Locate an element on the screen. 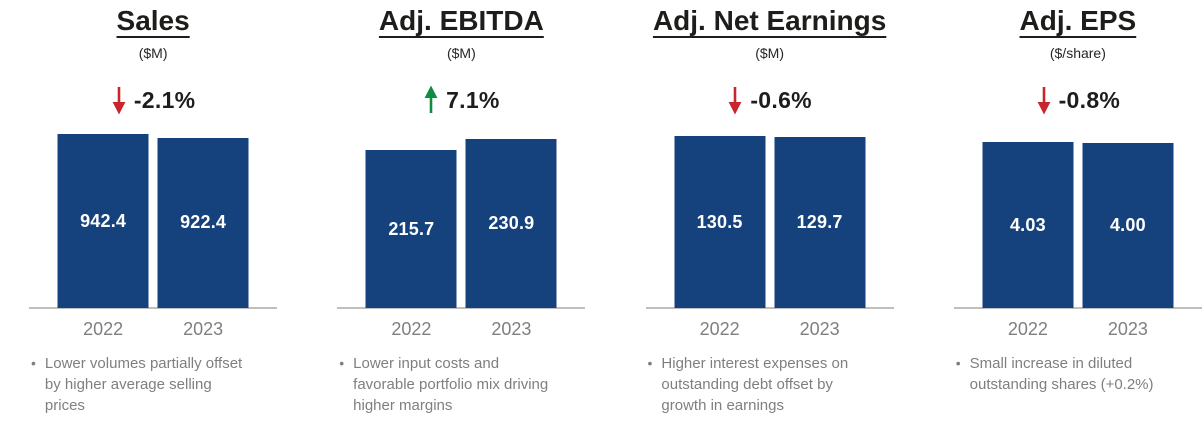 Image resolution: width=1204 pixels, height=428 pixels. bar-value-label: 922.4 is located at coordinates (203, 222).